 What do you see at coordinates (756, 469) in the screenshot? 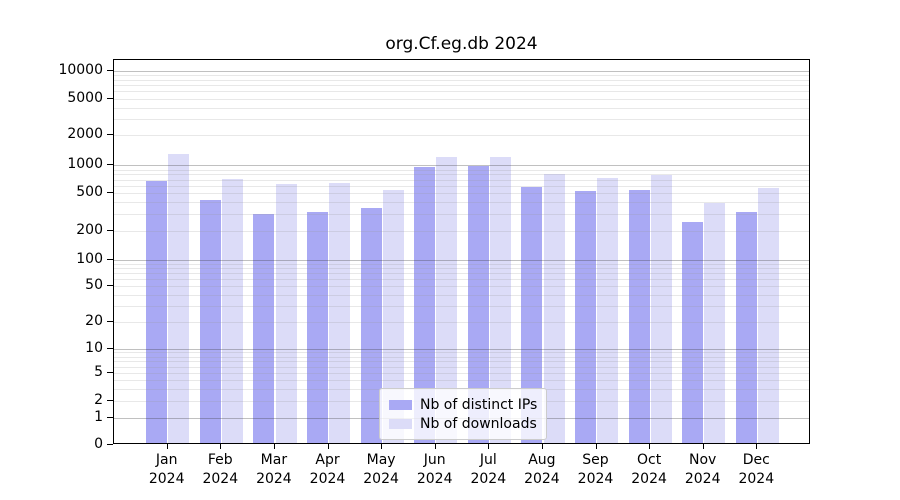
I see `x-axis-tick-label: Dec 2024` at bounding box center [756, 469].